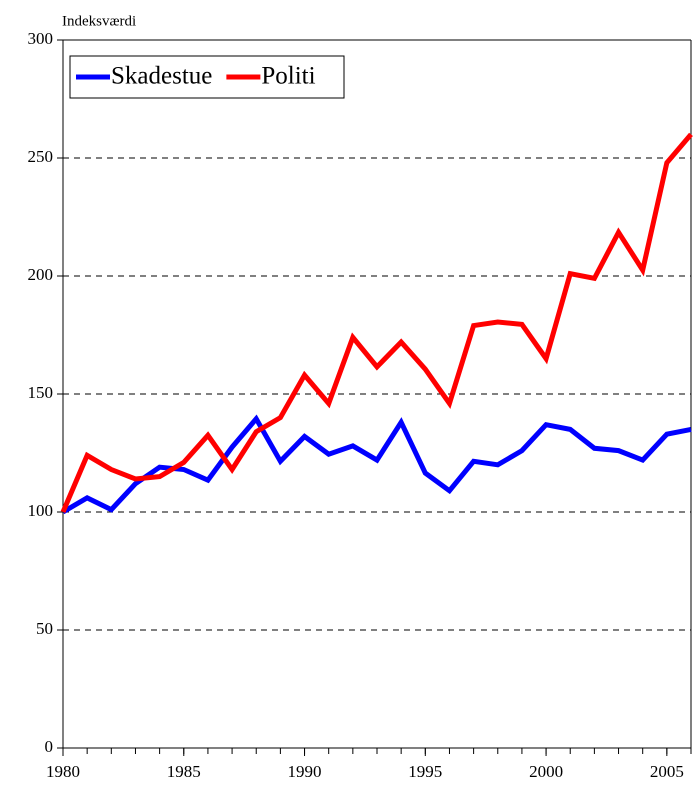 The height and width of the screenshot is (785, 693). I want to click on x-tick-label: 2005, so click(667, 771).